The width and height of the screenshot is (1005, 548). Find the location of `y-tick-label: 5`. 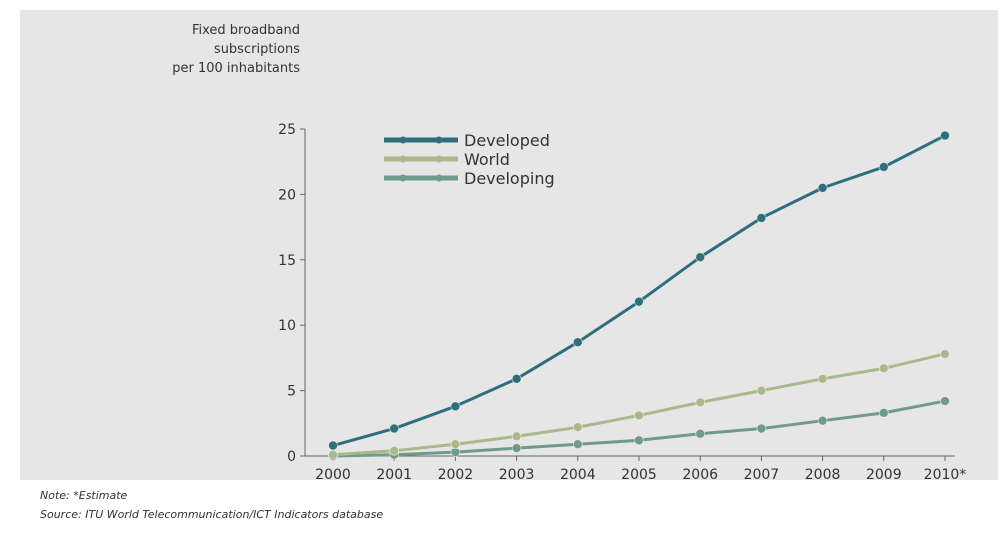

y-tick-label: 5 is located at coordinates (291, 392).